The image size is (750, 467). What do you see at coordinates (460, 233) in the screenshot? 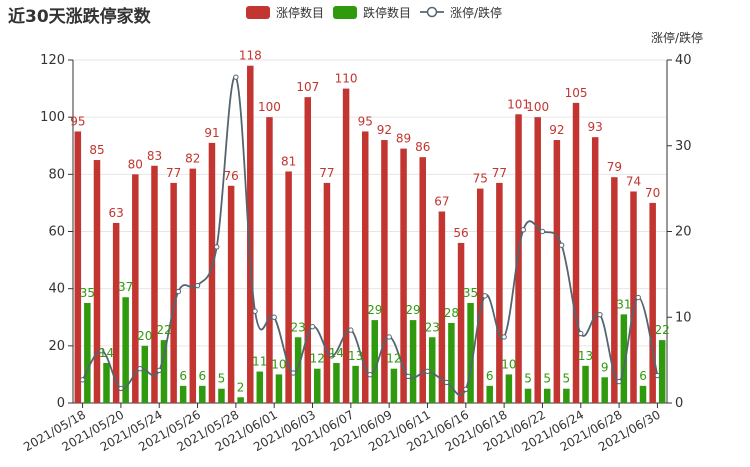
I see `limit-up-label: 56` at bounding box center [460, 233].